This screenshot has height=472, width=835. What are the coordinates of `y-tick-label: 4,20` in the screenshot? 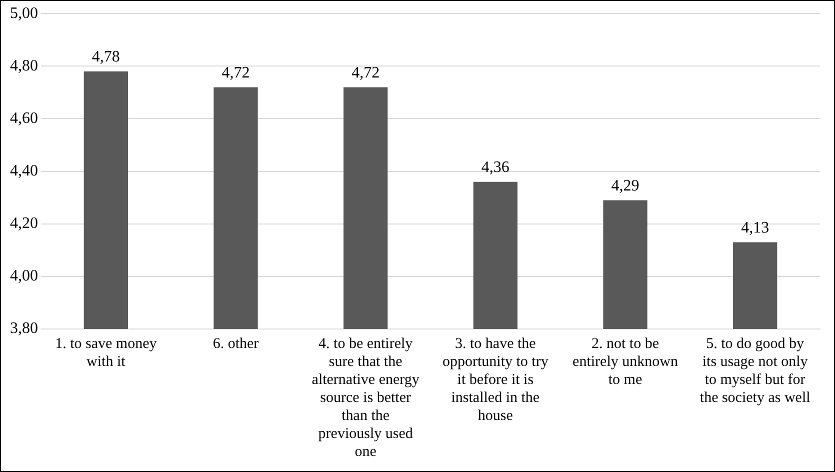 It's located at (24, 223).